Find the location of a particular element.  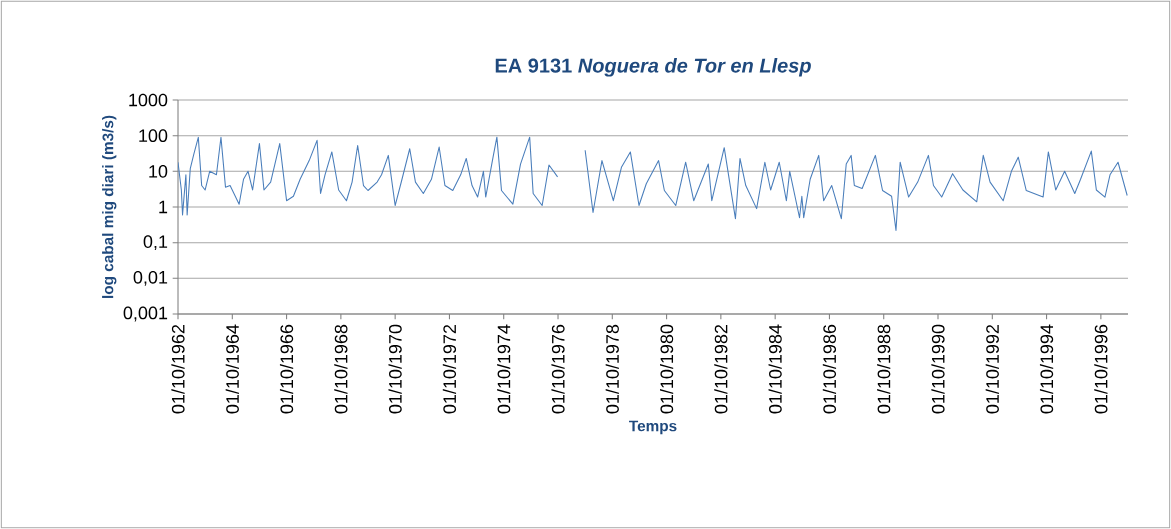

chart-title: EA 9131 Noguera de Tor en Llesp is located at coordinates (653, 67).